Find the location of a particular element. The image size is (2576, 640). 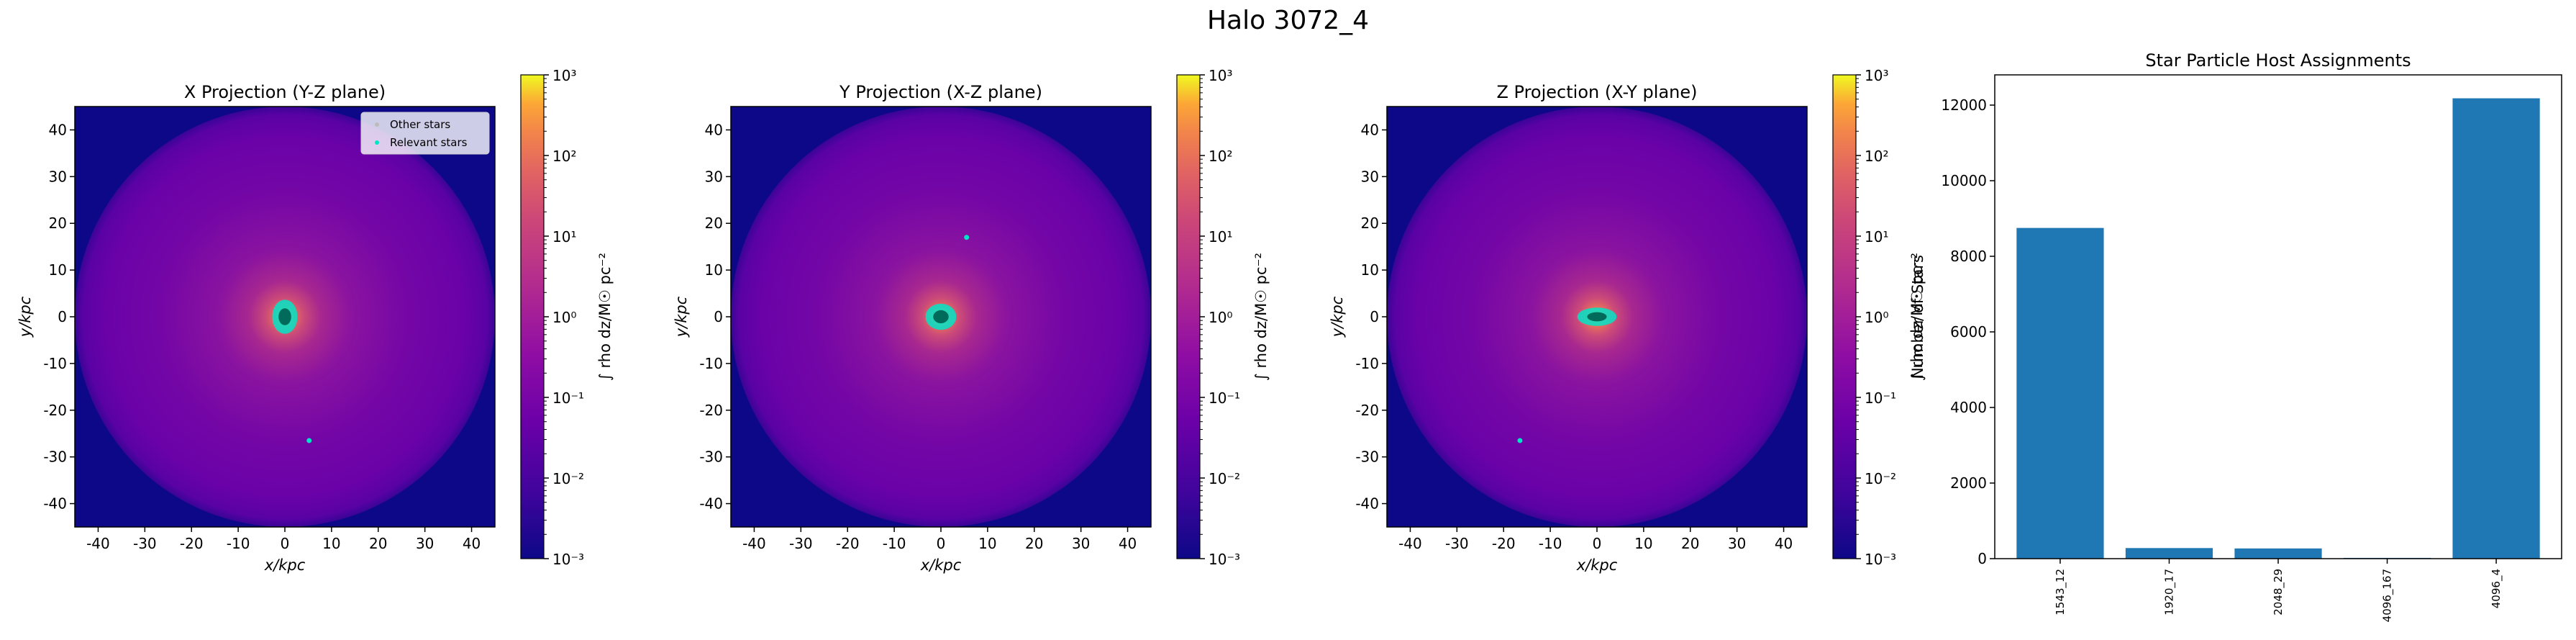

panel-title: Y Projection (X-Z plane) is located at coordinates (941, 92).